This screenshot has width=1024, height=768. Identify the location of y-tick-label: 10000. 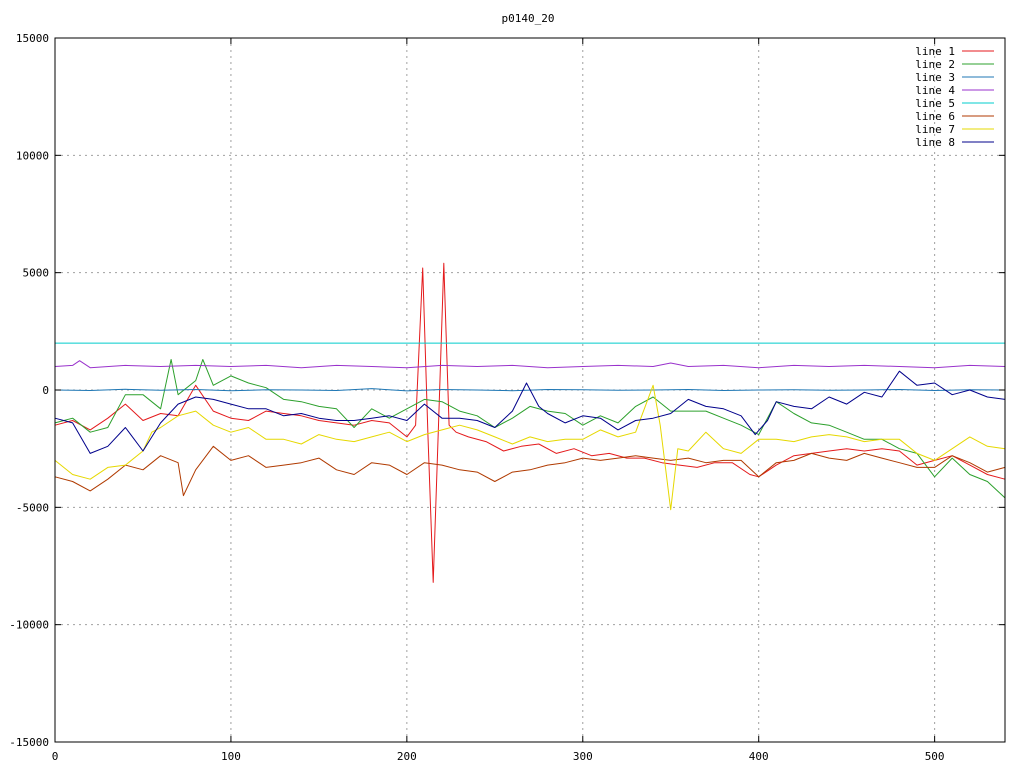
(32, 155).